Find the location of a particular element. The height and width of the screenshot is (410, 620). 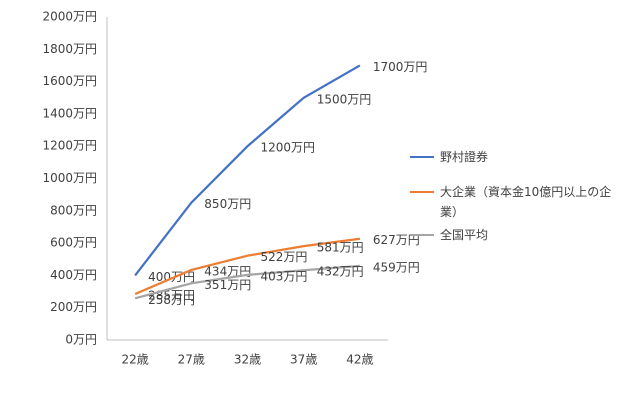

y-tick-label: 600万円 is located at coordinates (73, 243).